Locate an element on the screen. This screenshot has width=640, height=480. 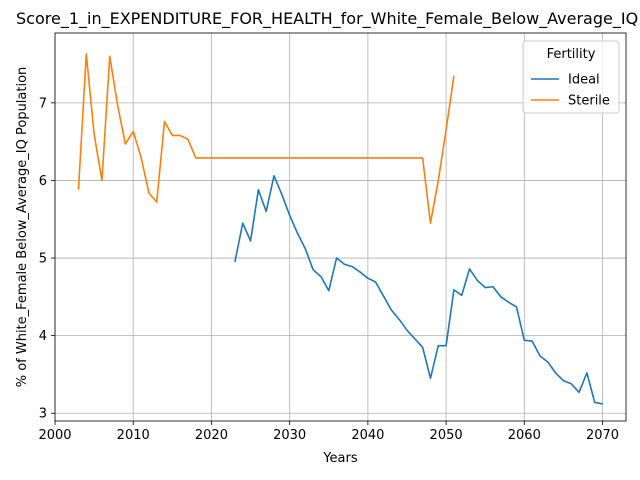
y-tick-label: 5 is located at coordinates (43, 259).